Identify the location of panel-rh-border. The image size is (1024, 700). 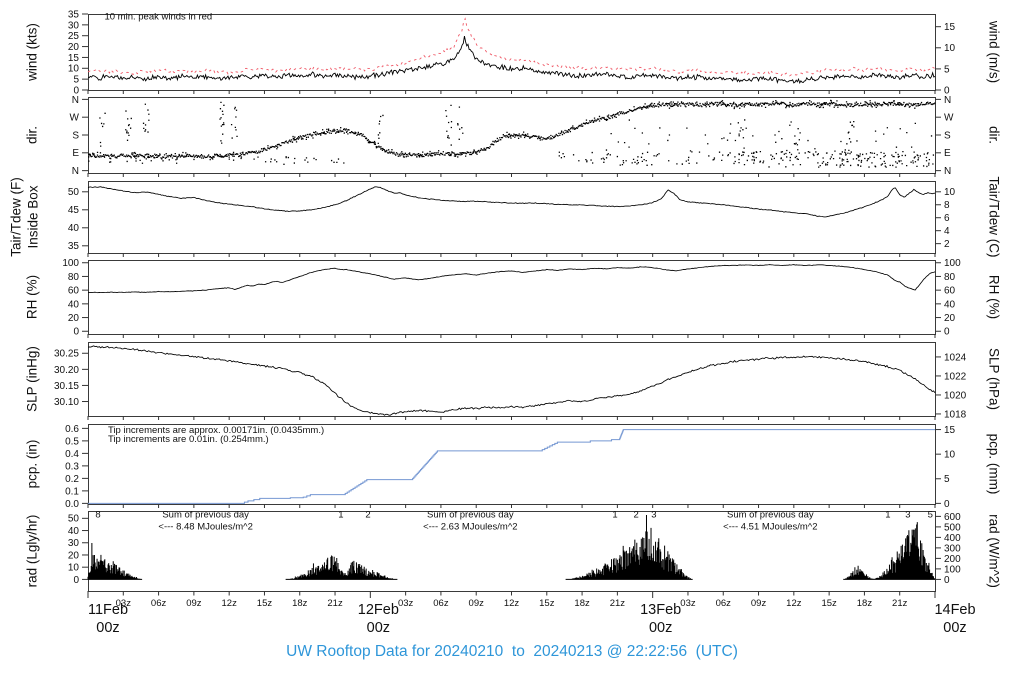
(512, 297).